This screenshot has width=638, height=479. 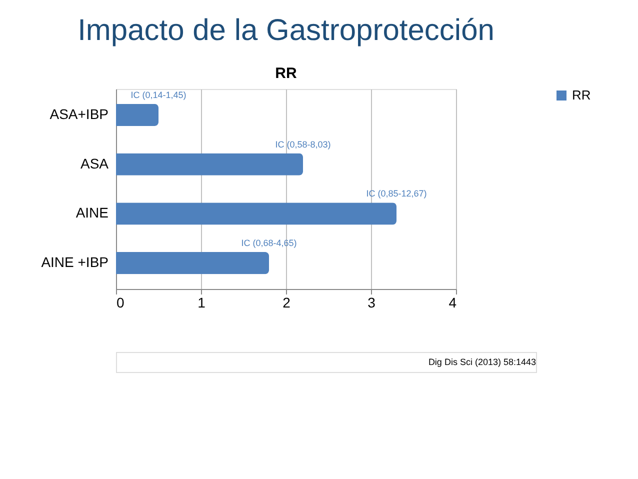 I want to click on y-tick-label: ASA+IBP, so click(x=79, y=114).